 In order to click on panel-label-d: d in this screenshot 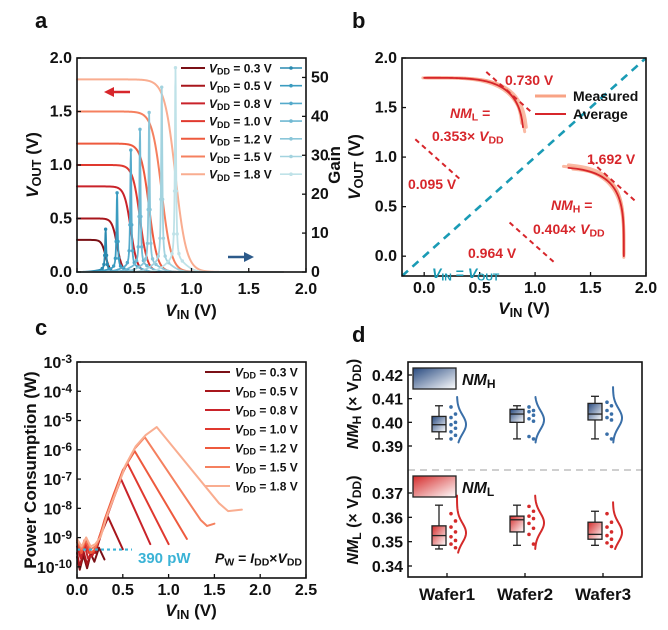, I will do `click(358, 334)`.